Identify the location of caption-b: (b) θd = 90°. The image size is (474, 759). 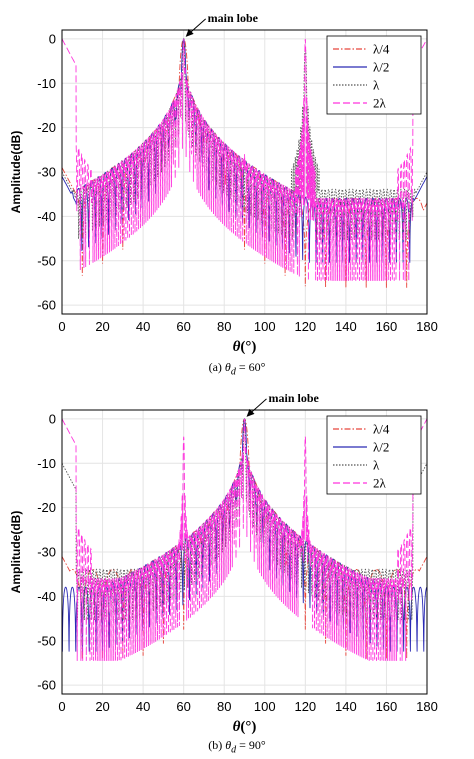
(237, 746).